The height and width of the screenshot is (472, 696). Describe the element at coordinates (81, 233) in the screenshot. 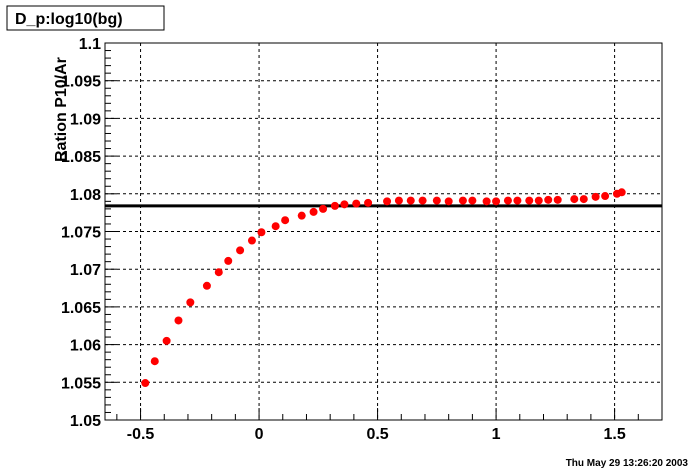

I see `y-tick-label: 1.075` at that location.